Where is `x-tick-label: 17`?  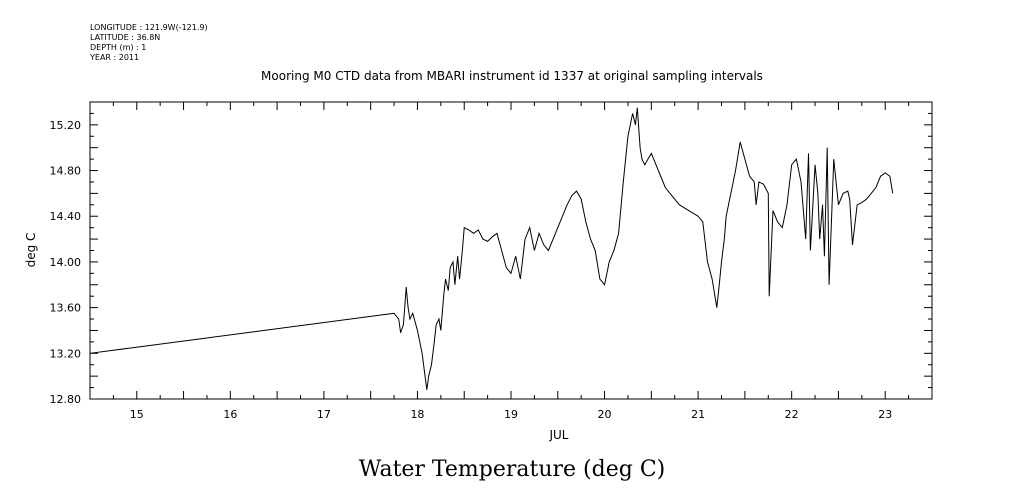 x-tick-label: 17 is located at coordinates (324, 414).